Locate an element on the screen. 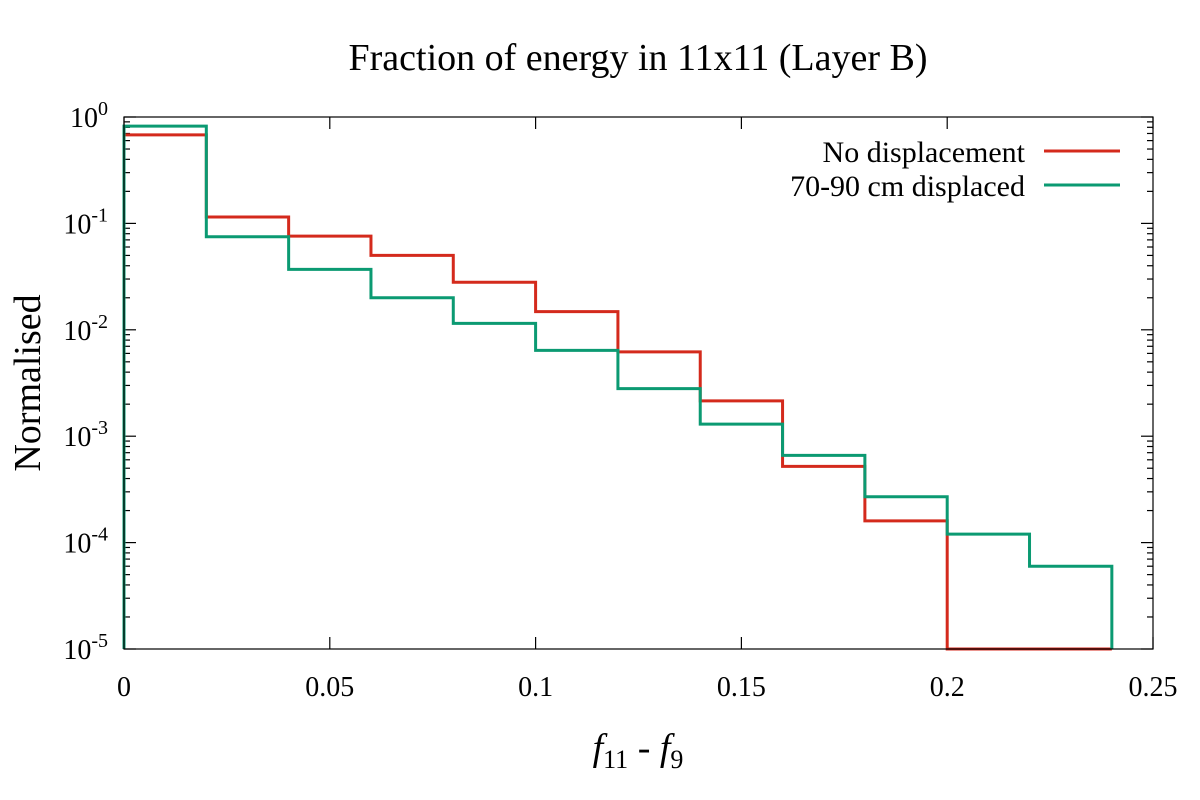 The width and height of the screenshot is (1200, 800). legend-entry-no-displacement: No displacement is located at coordinates (971, 152).